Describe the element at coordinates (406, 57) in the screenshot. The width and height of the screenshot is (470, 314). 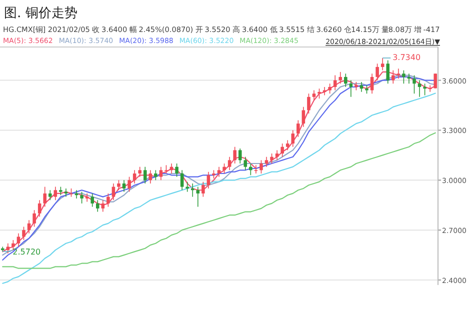
I see `annotation: 3.7340` at that location.